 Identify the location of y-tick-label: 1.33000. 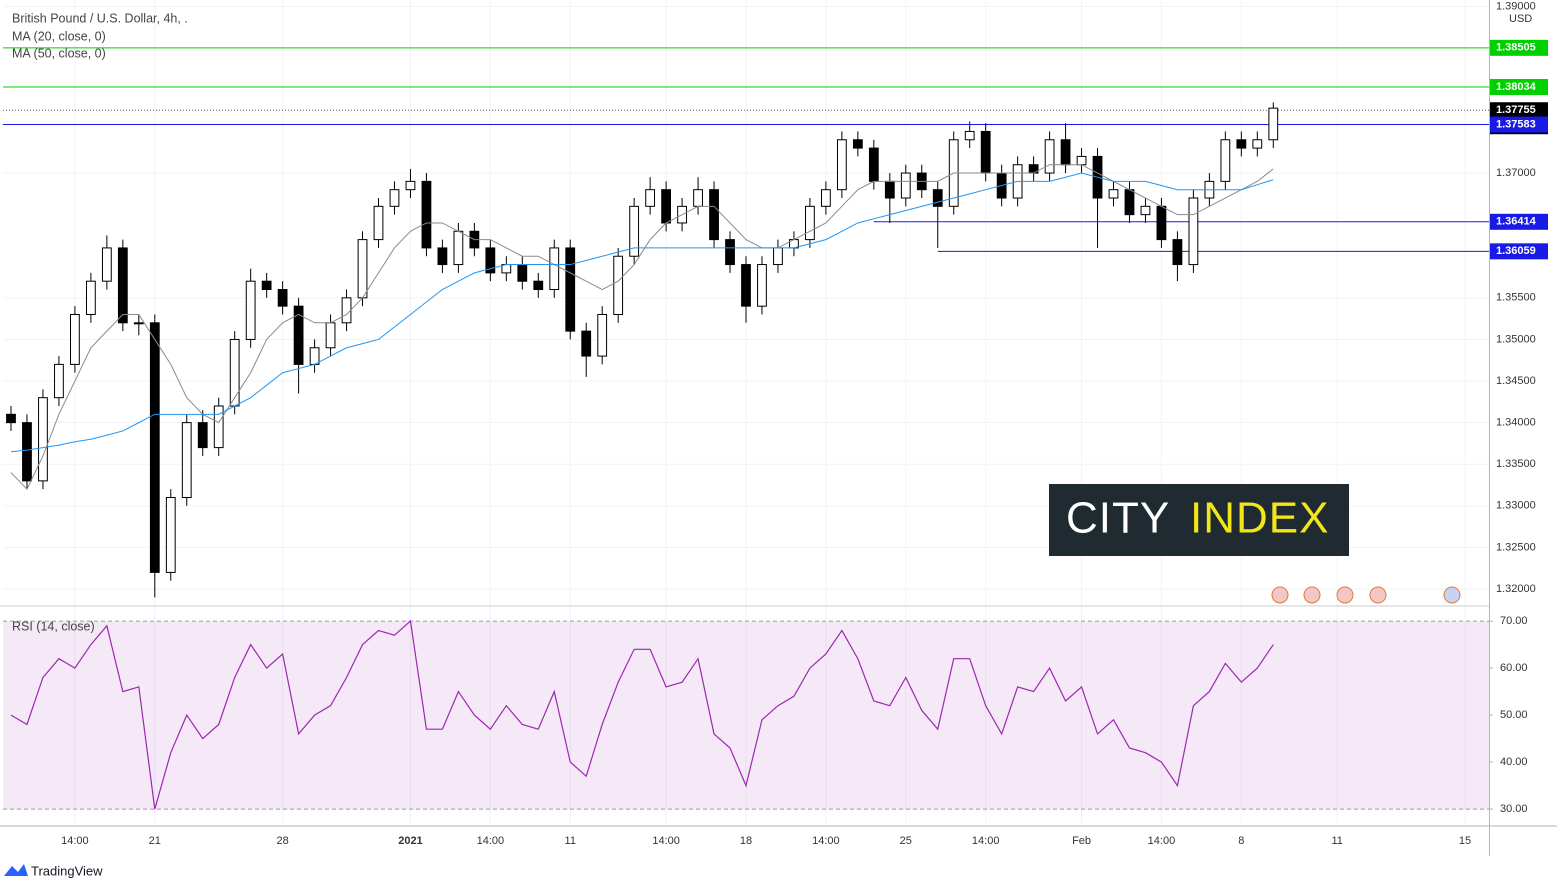
(1516, 506).